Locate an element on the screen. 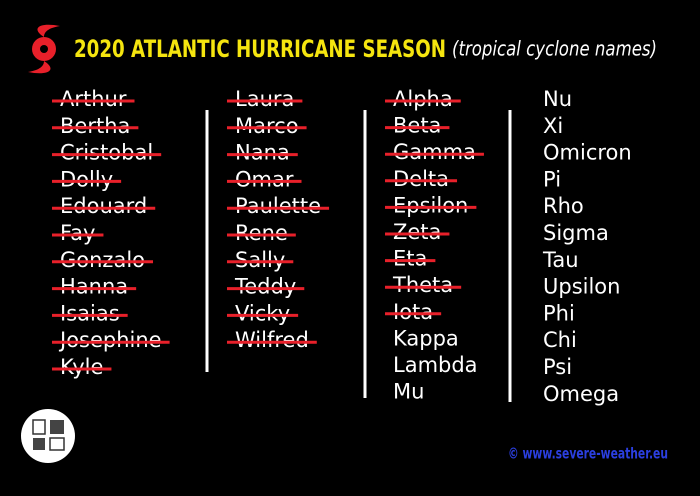 The height and width of the screenshot is (496, 700). cyclone-name: Upsilon is located at coordinates (581, 287).